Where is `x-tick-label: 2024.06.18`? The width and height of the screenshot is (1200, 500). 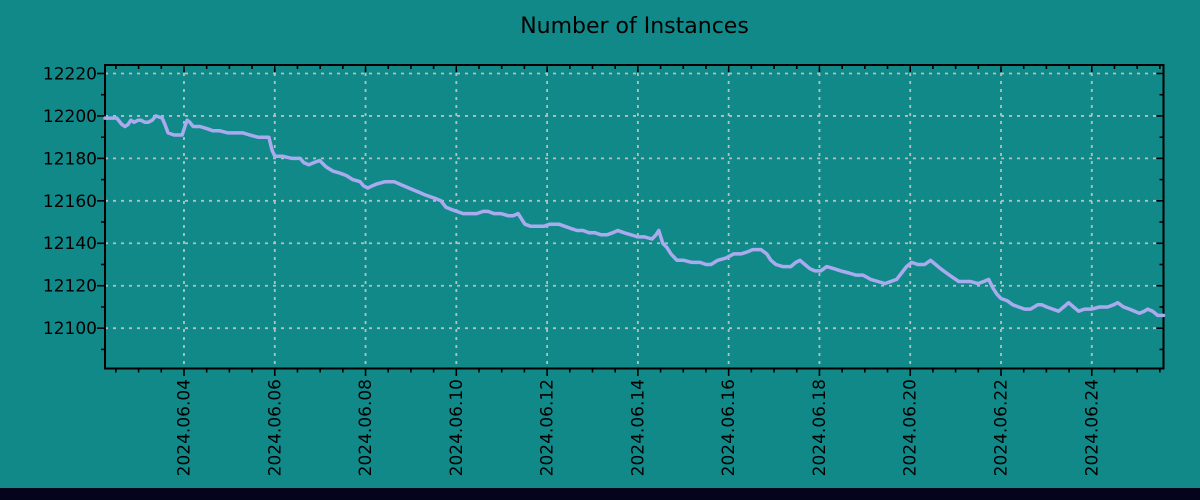 x-tick-label: 2024.06.18 is located at coordinates (820, 427).